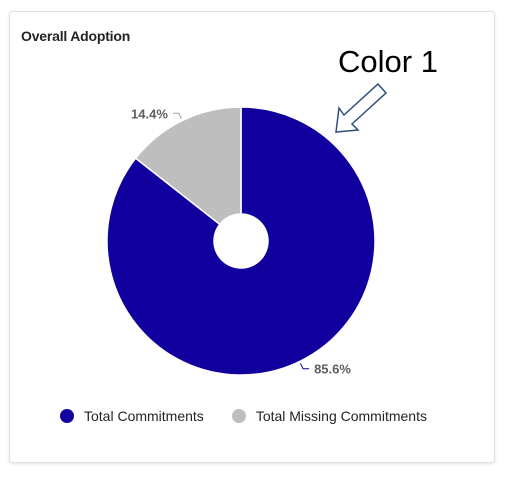 This screenshot has width=509, height=478. I want to click on data-label-total-commitments: 85.6%, so click(332, 369).